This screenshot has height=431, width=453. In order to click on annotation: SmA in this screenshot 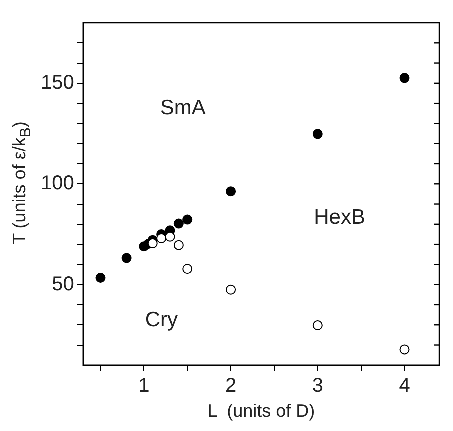, I will do `click(183, 108)`.